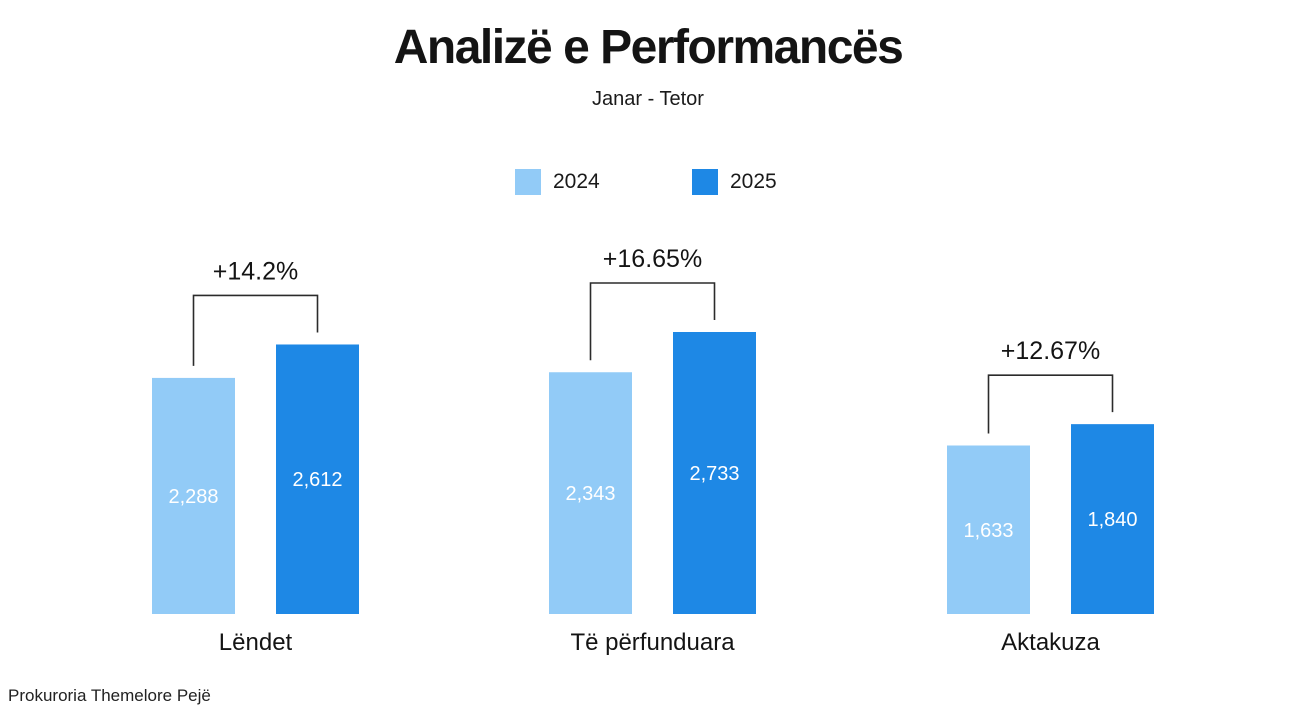  I want to click on bar-value-label: 2,733, so click(714, 474).